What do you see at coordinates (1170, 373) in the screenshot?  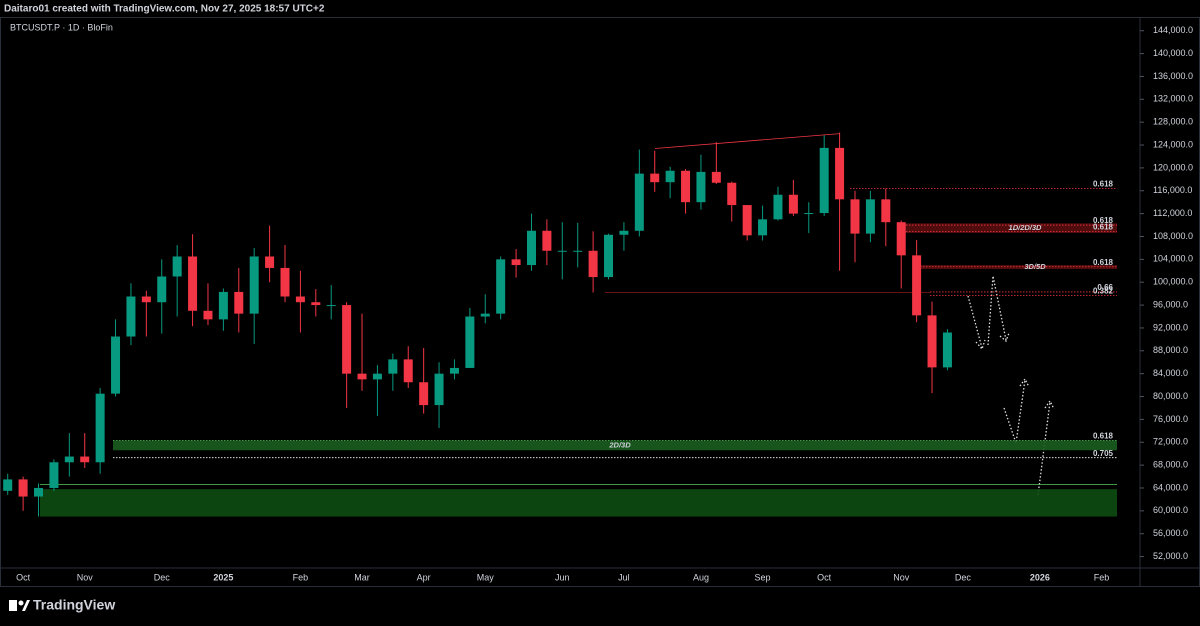 I see `y-tick-label: 84,000.0` at bounding box center [1170, 373].